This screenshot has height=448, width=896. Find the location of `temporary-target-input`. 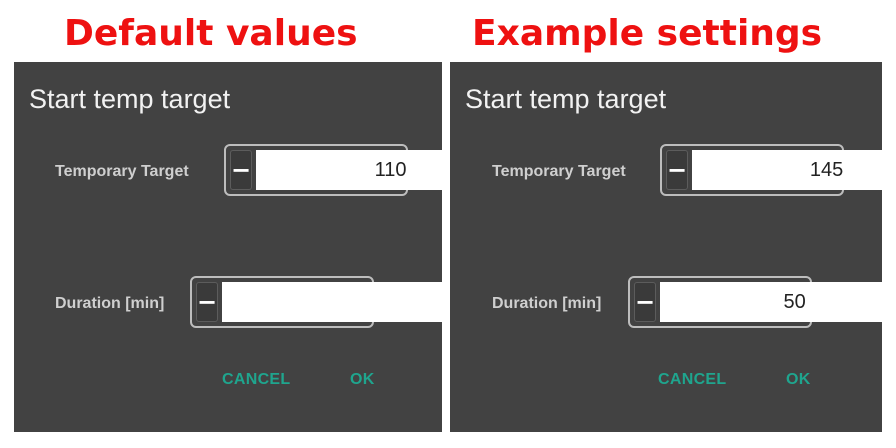

temporary-target-input is located at coordinates (794, 170).